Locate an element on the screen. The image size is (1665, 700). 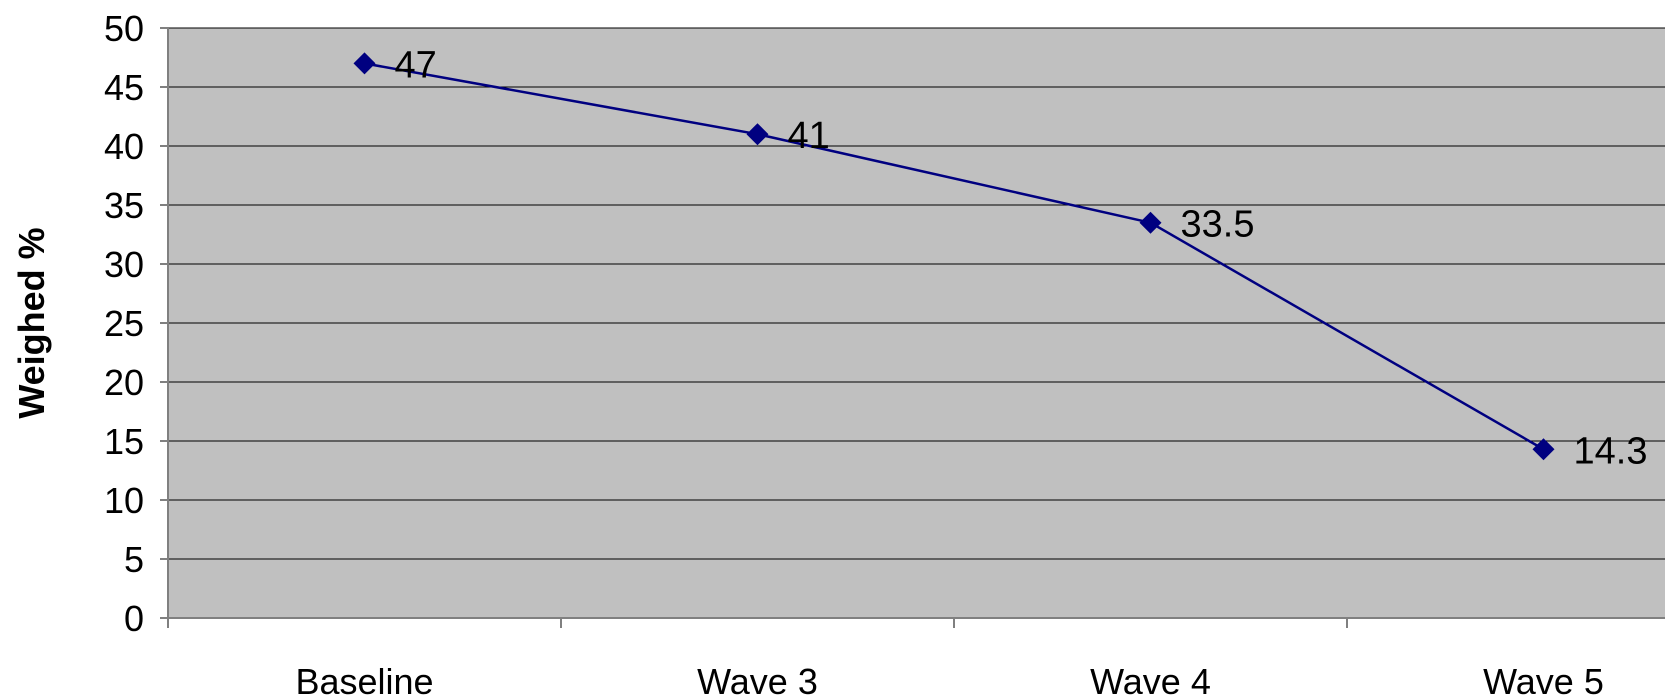
y-tick-label: 35 is located at coordinates (124, 205).